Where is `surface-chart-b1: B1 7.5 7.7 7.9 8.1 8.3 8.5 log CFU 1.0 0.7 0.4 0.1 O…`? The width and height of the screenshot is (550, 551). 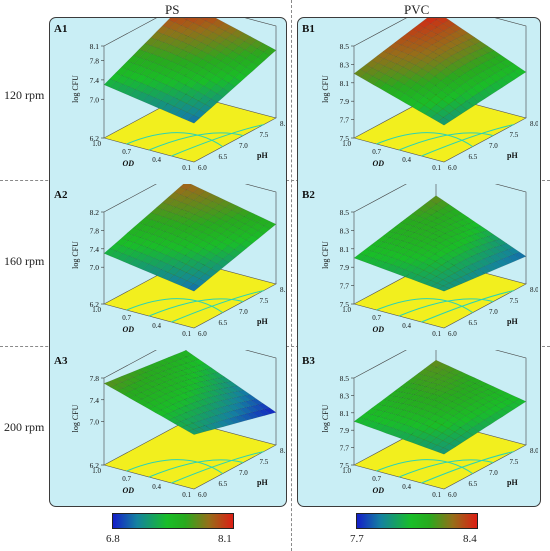
surface-chart-b1: B1 7.5 7.7 7.9 8.1 8.3 8.5 log CFU 1.0 0.7 0.4 0.1 O… is located at coordinates (420, 95).